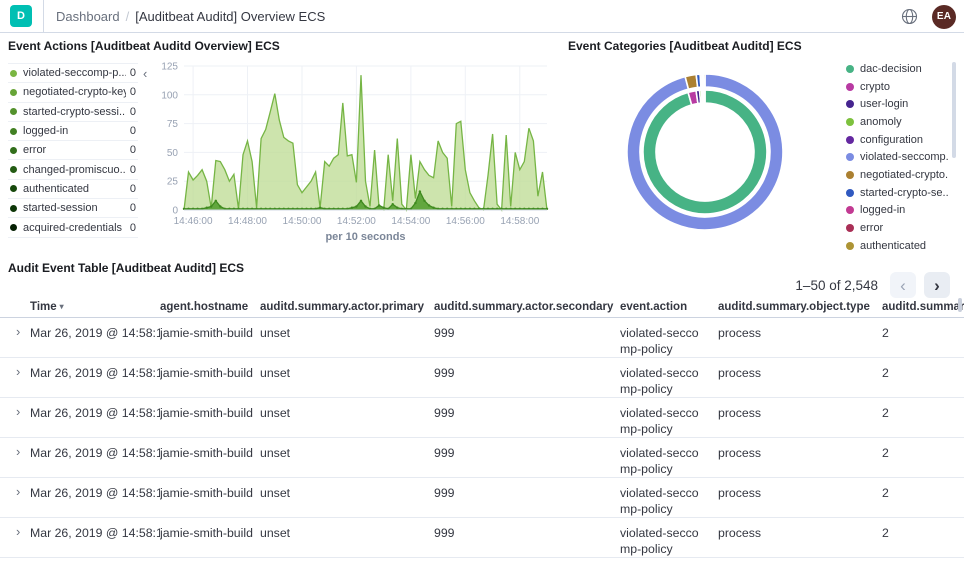  I want to click on user-avatar: EA, so click(944, 16).